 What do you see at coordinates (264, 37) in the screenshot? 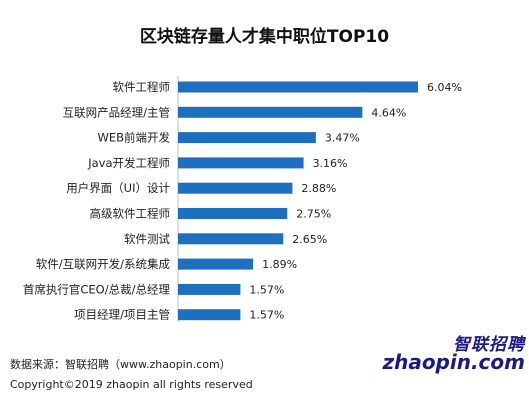
I see `chart-title: 区块链存量人才集中职位TOP10` at bounding box center [264, 37].